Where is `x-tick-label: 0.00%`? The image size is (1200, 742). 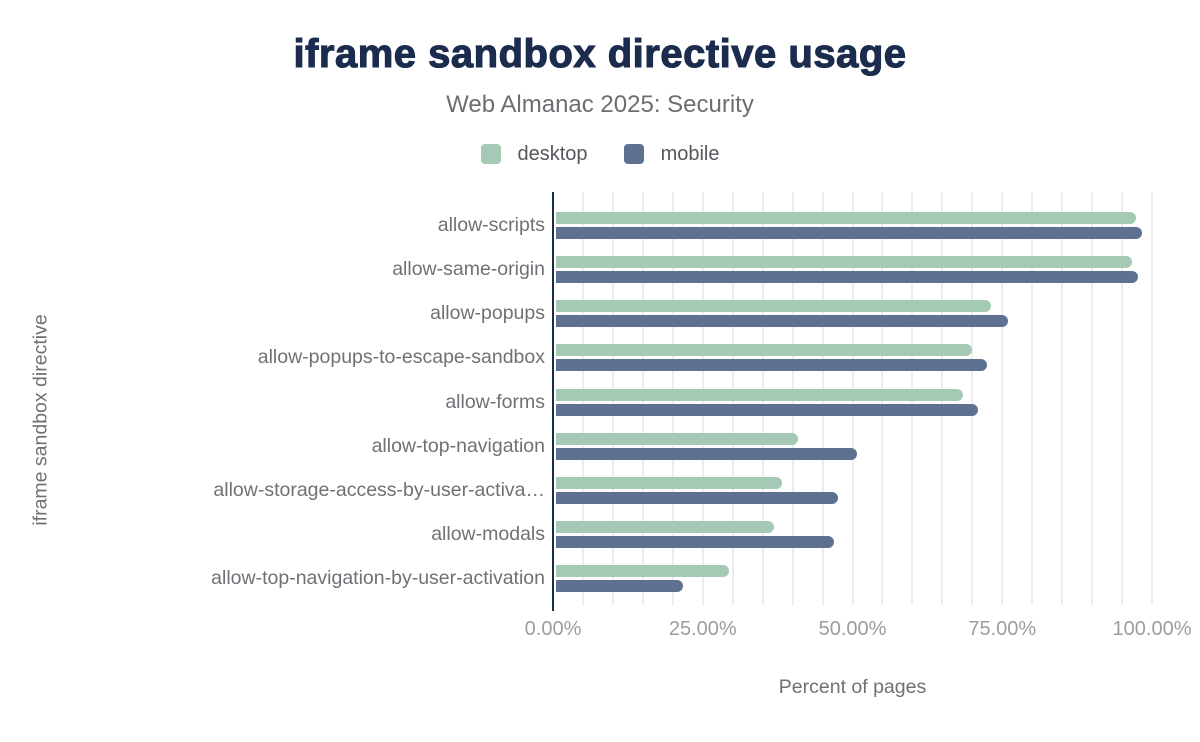
x-tick-label: 0.00% is located at coordinates (553, 629).